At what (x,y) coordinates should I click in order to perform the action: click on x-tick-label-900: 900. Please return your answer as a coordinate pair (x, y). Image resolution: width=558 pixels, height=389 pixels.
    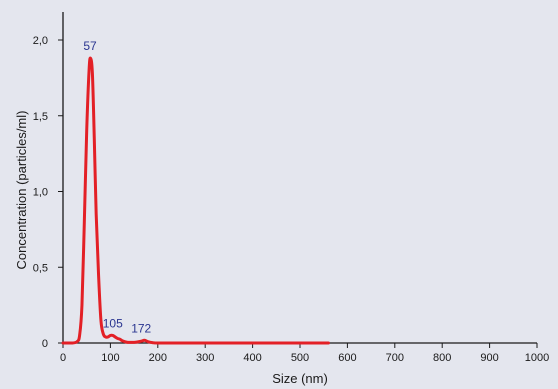
    Looking at the image, I should click on (489, 358).